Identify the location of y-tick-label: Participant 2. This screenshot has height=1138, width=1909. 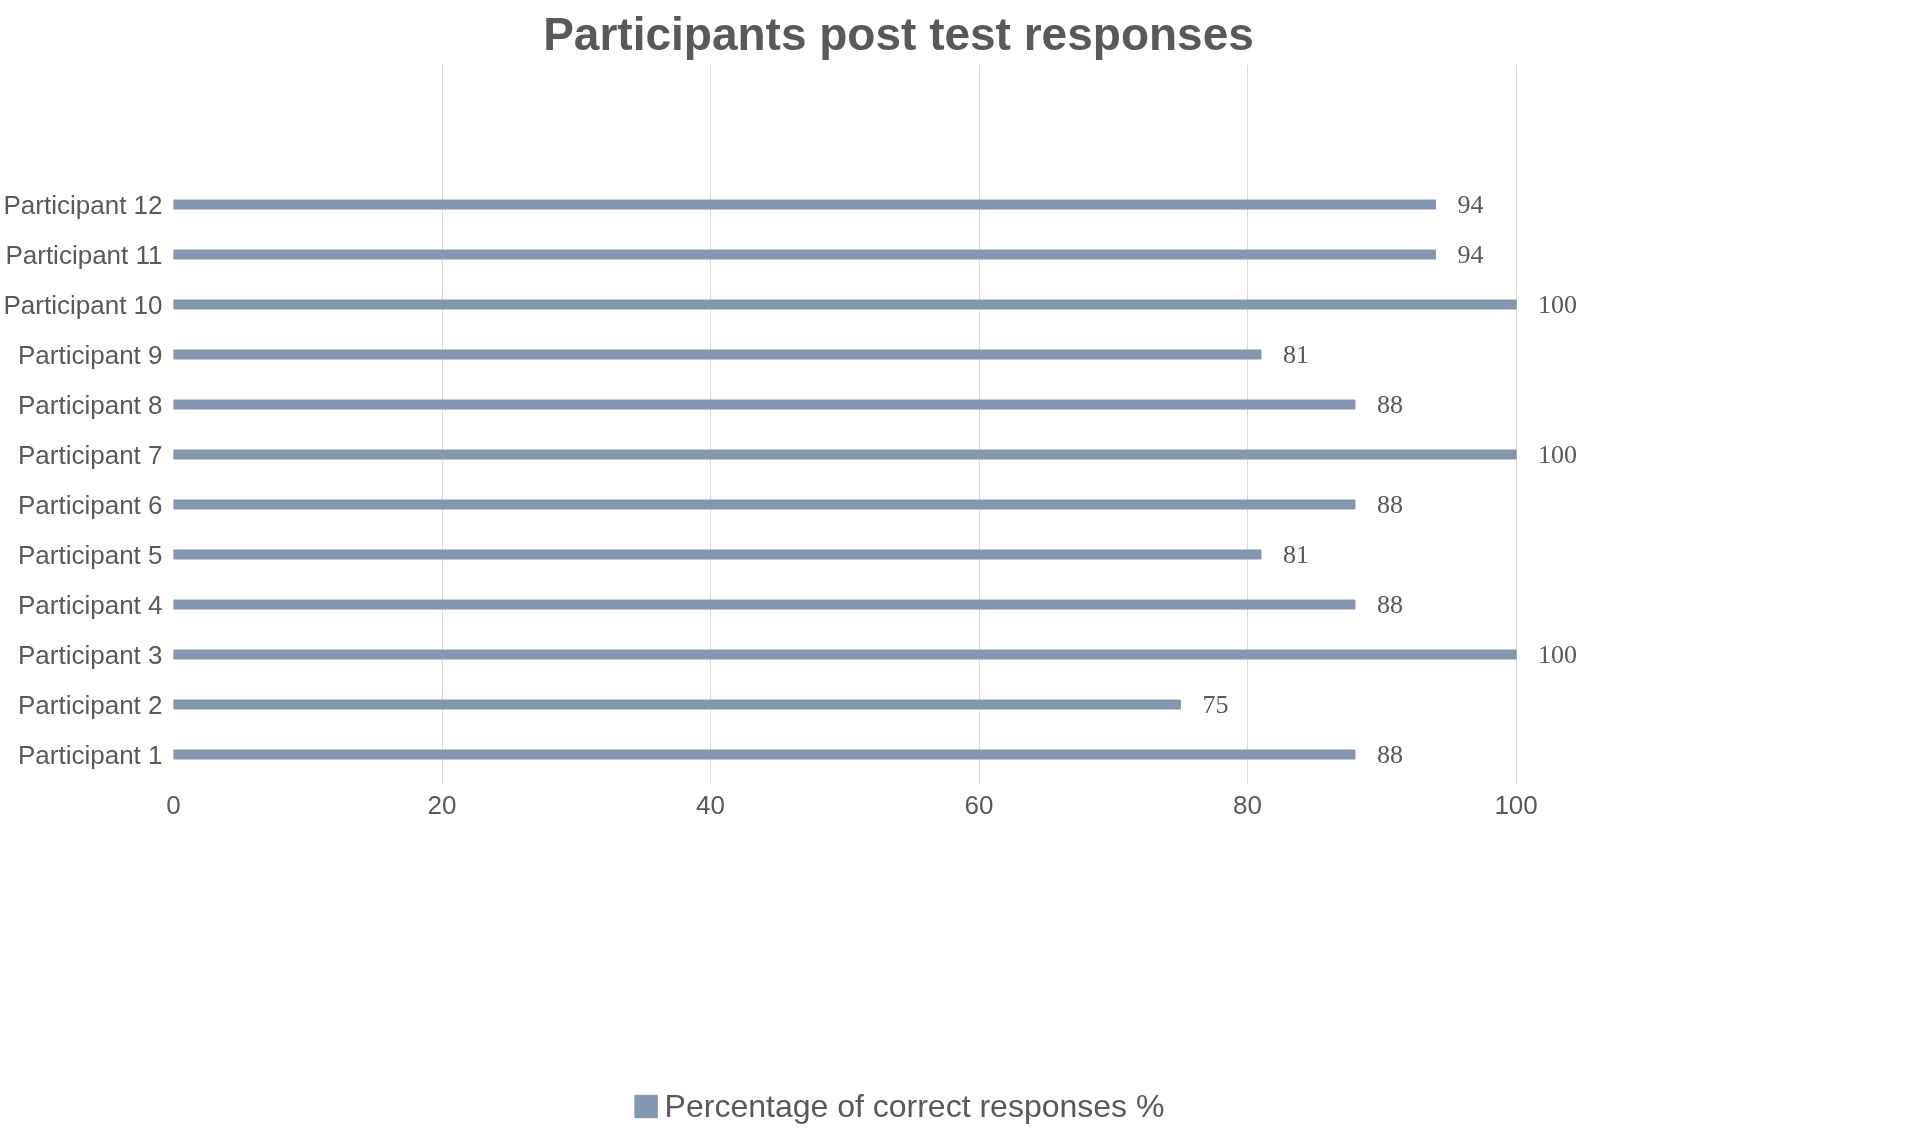
(90, 704).